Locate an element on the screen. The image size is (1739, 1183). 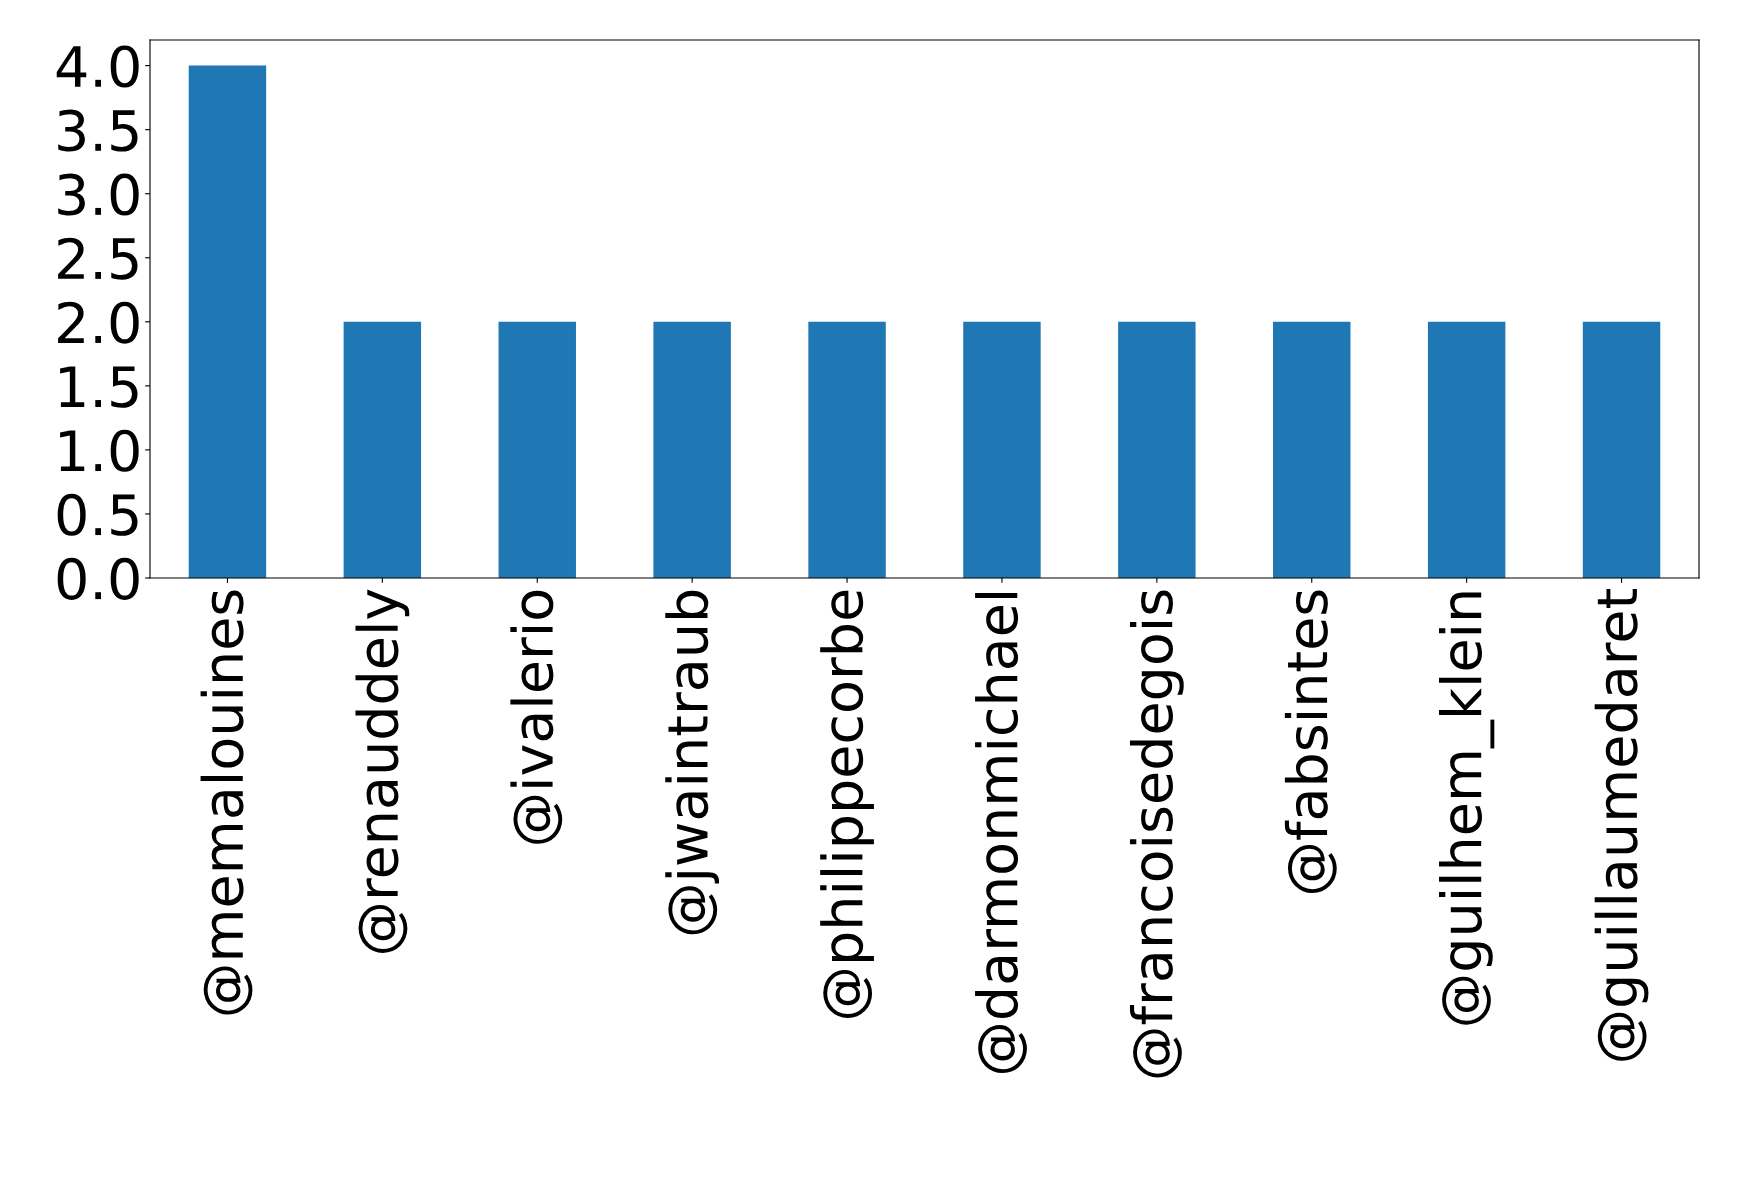
y-tick-label: 2.0 is located at coordinates (98, 322).